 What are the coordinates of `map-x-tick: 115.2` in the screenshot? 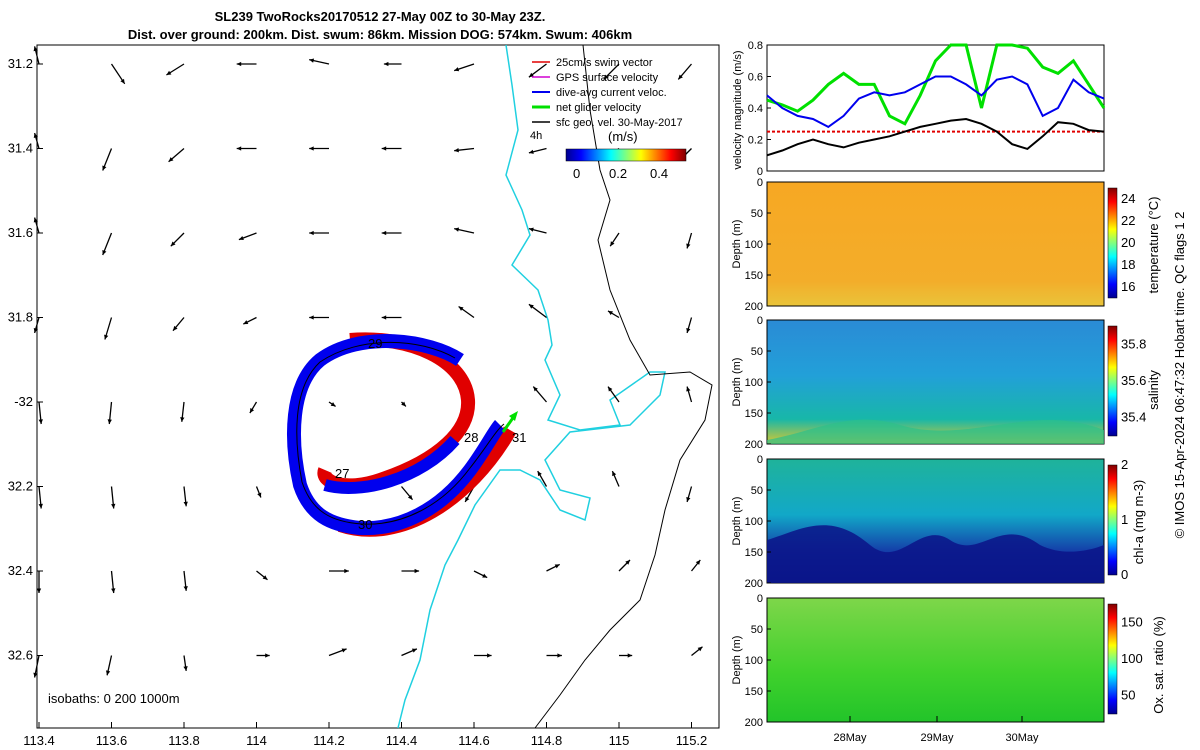 It's located at (692, 740).